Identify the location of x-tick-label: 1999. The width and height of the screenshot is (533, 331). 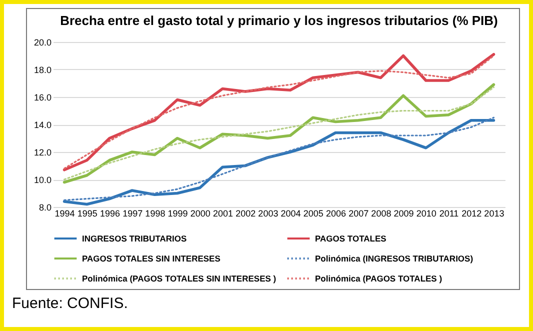
(178, 213).